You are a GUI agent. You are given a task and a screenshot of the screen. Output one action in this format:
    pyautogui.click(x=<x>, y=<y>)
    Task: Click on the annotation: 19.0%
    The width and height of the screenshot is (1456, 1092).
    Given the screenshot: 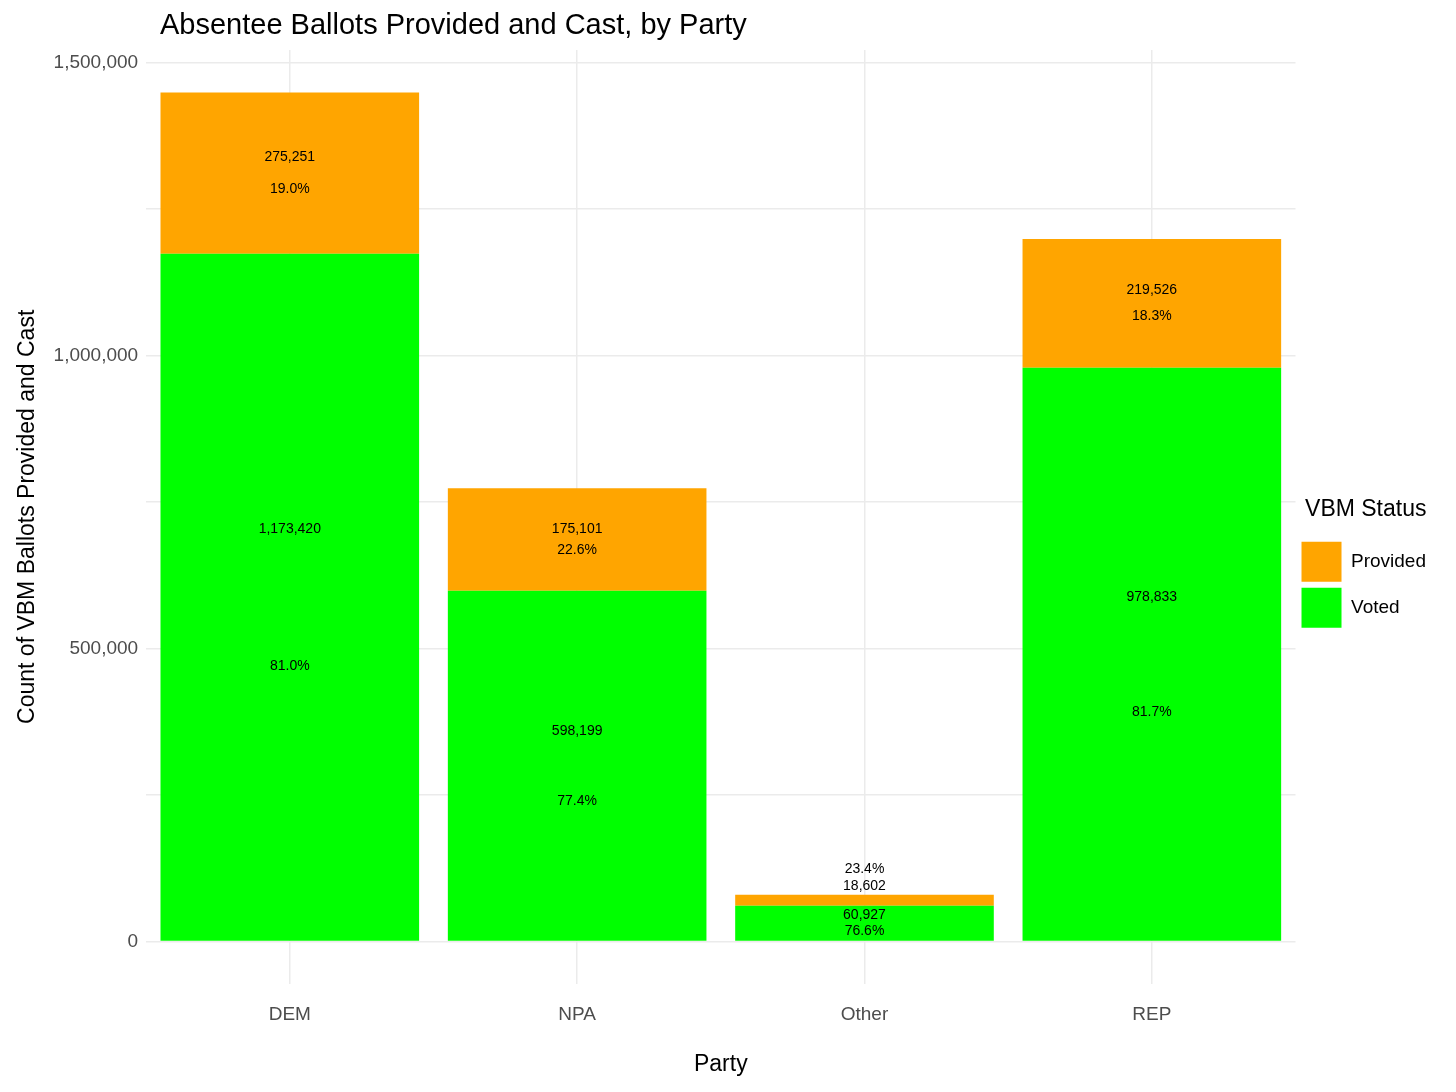 What is the action you would take?
    pyautogui.click(x=289, y=188)
    